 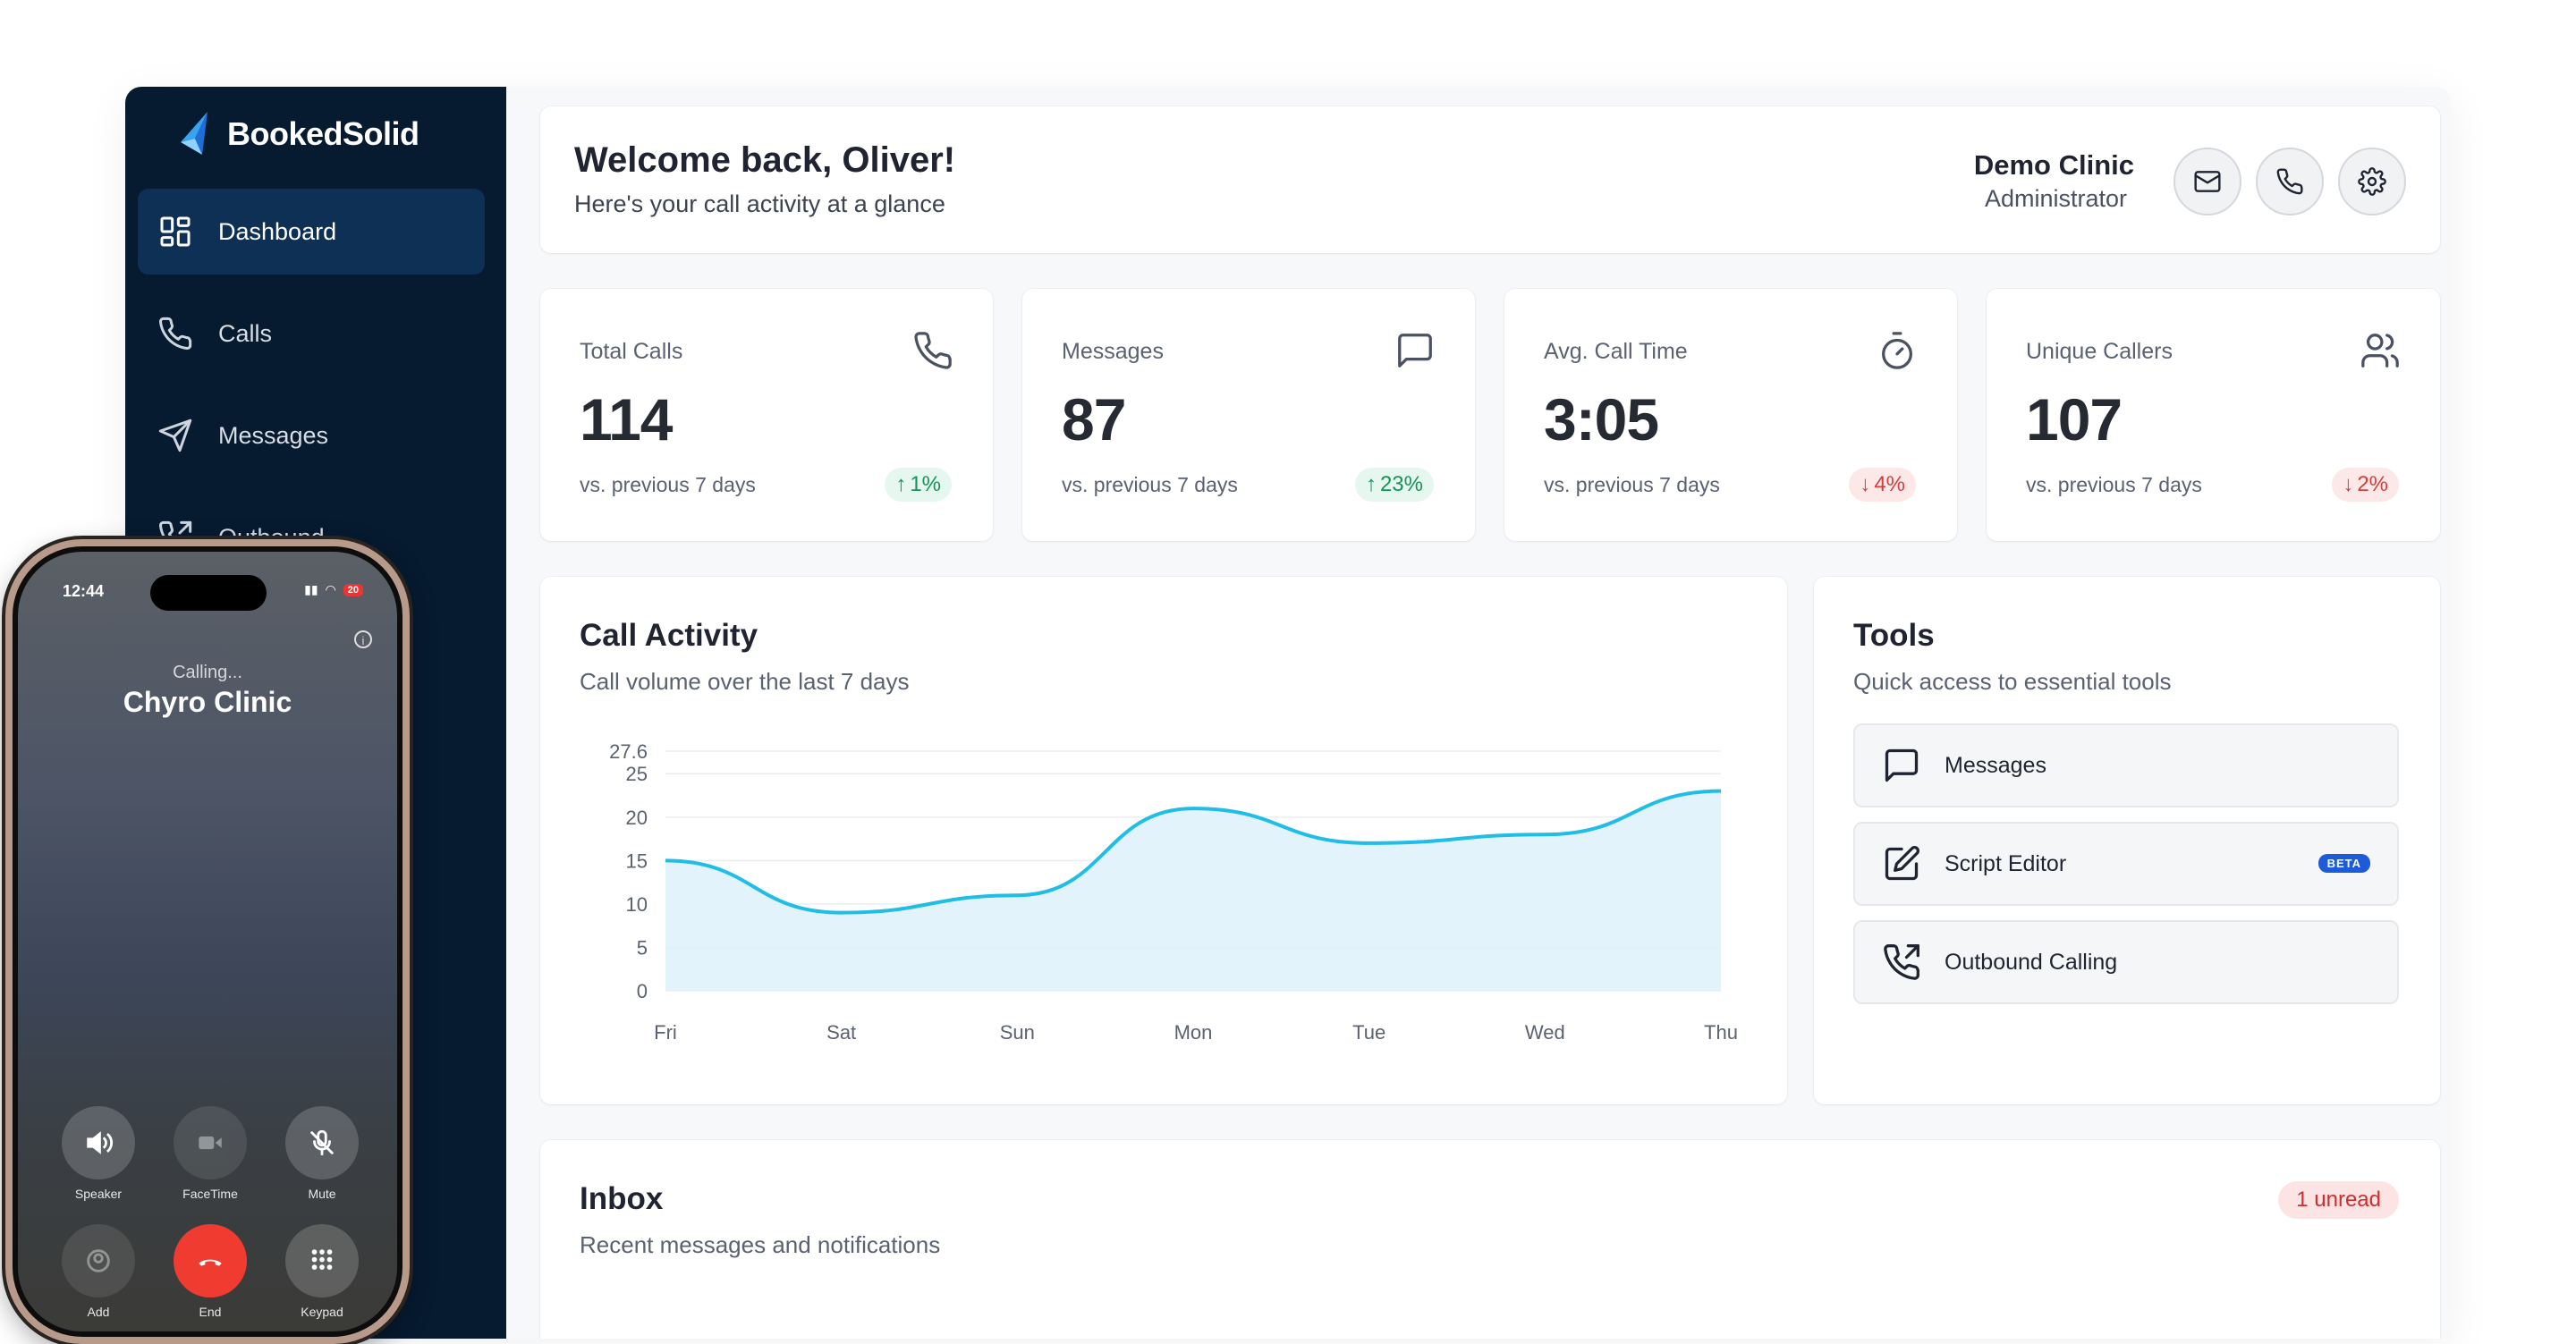 I want to click on sidebar-item-label: Dashboard, so click(x=277, y=231).